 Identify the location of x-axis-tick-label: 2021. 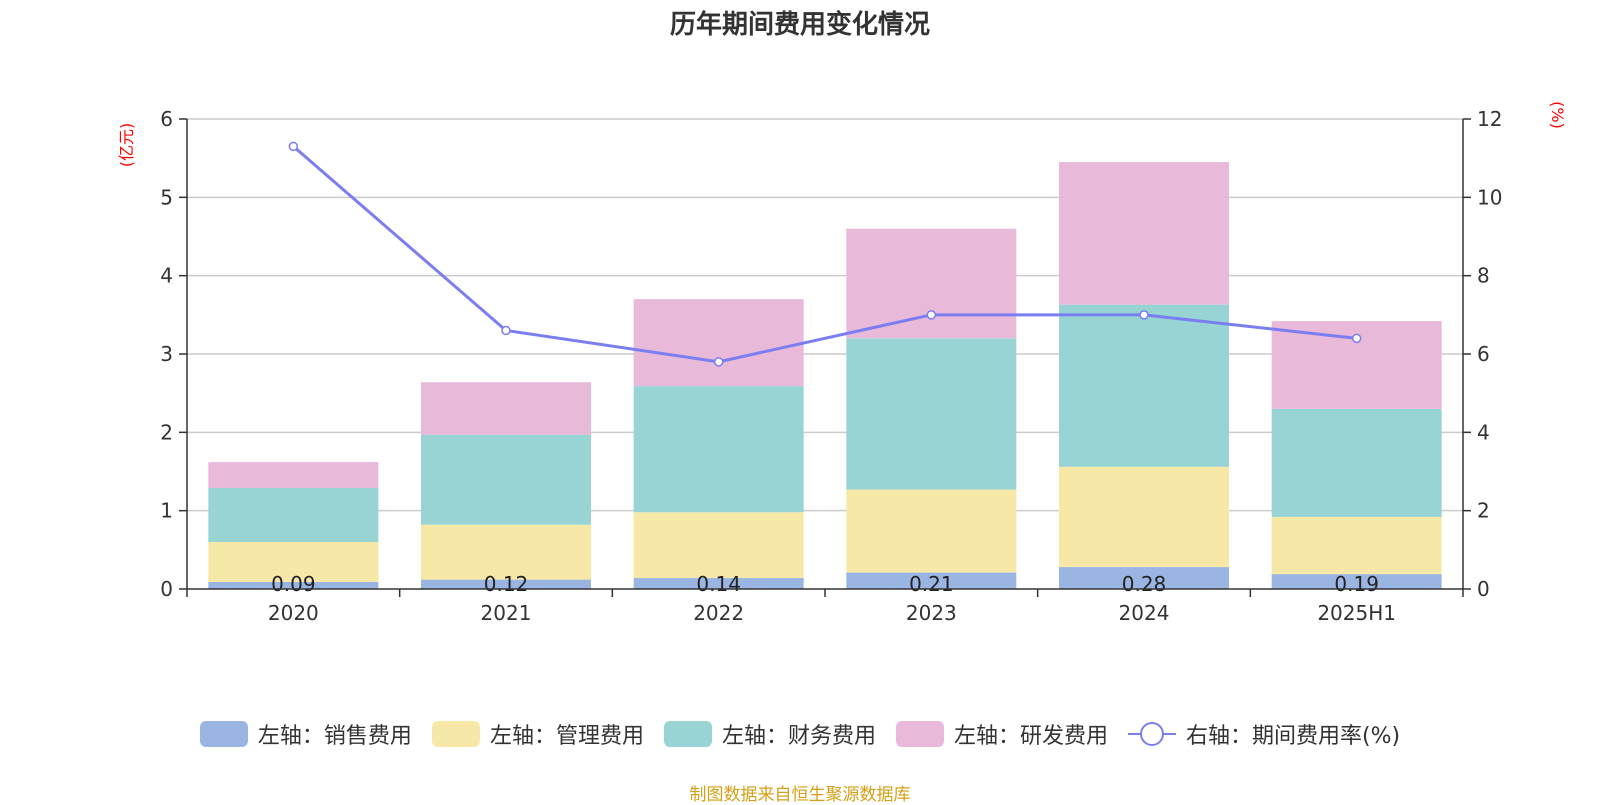
(506, 613).